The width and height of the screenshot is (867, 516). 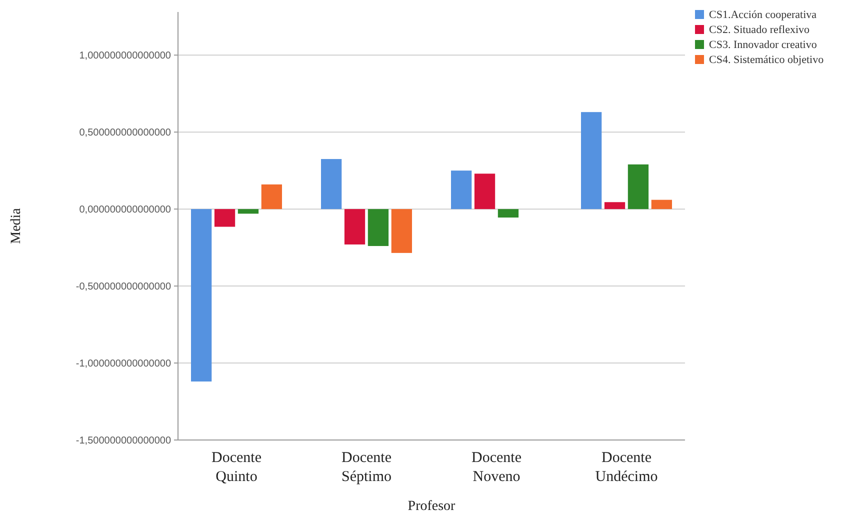 What do you see at coordinates (124, 441) in the screenshot?
I see `y-tick-label: -1,500000000000000` at bounding box center [124, 441].